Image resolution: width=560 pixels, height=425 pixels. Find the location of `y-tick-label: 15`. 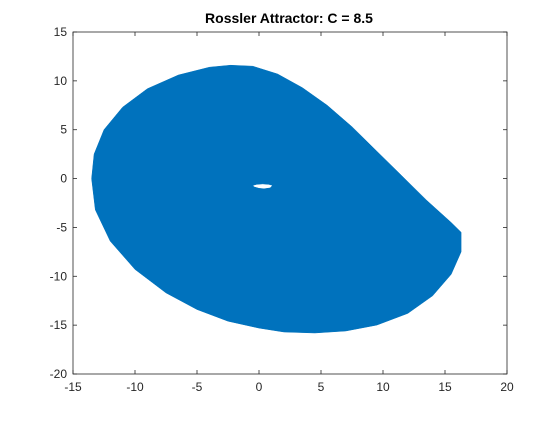

y-tick-label: 15 is located at coordinates (61, 32).